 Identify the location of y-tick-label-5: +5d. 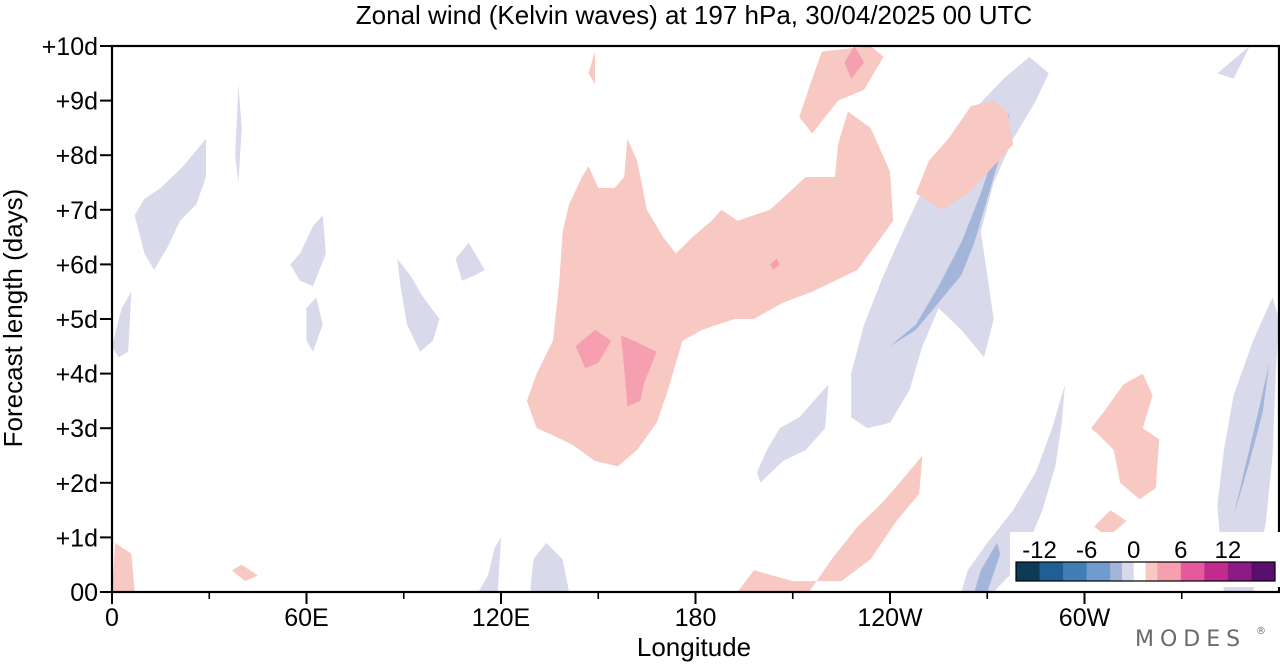
(77, 320).